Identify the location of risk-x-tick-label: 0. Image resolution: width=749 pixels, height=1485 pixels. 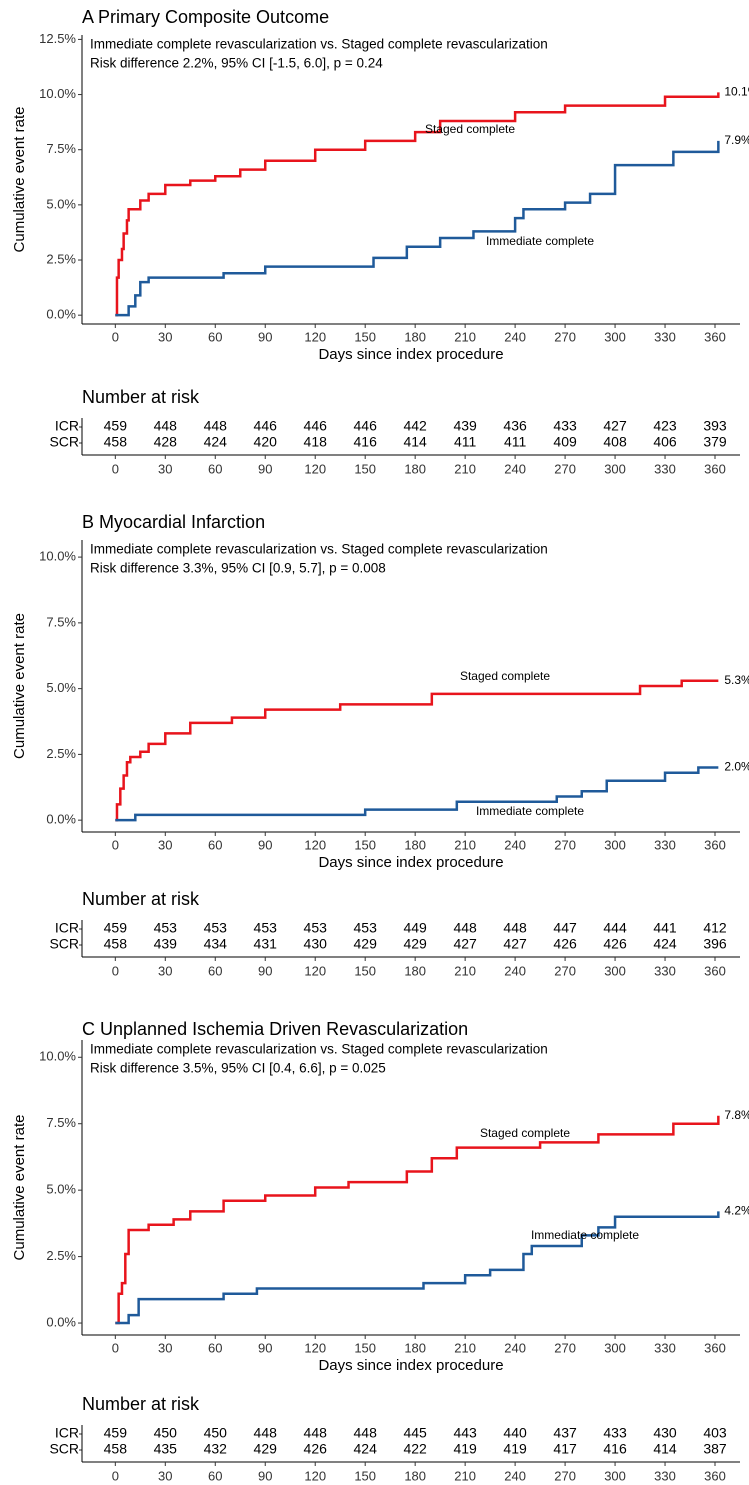
(115, 970).